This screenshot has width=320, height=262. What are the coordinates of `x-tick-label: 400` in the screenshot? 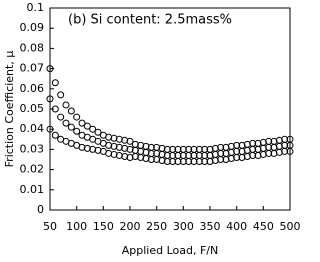 It's located at (236, 226).